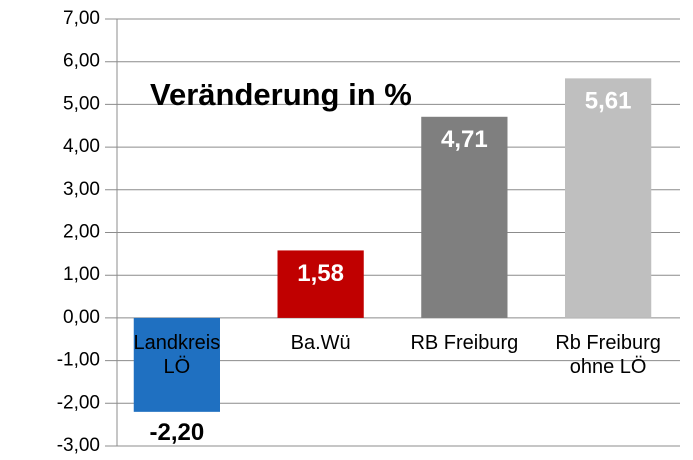 The image size is (693, 460). Describe the element at coordinates (81, 189) in the screenshot. I see `y-tick-label: 3,00` at that location.